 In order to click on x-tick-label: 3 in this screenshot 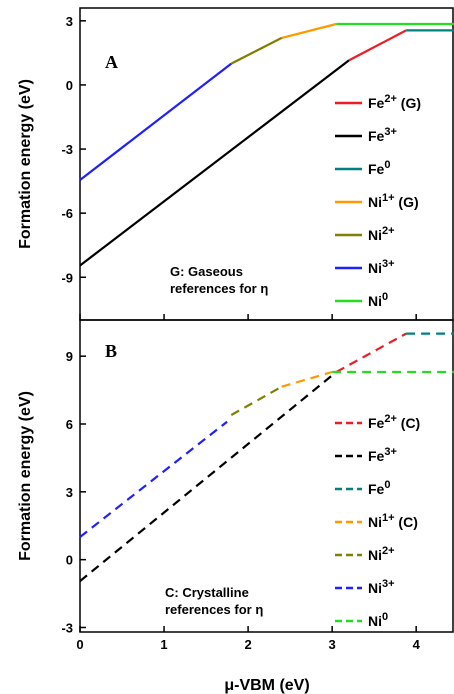, I will do `click(332, 644)`.